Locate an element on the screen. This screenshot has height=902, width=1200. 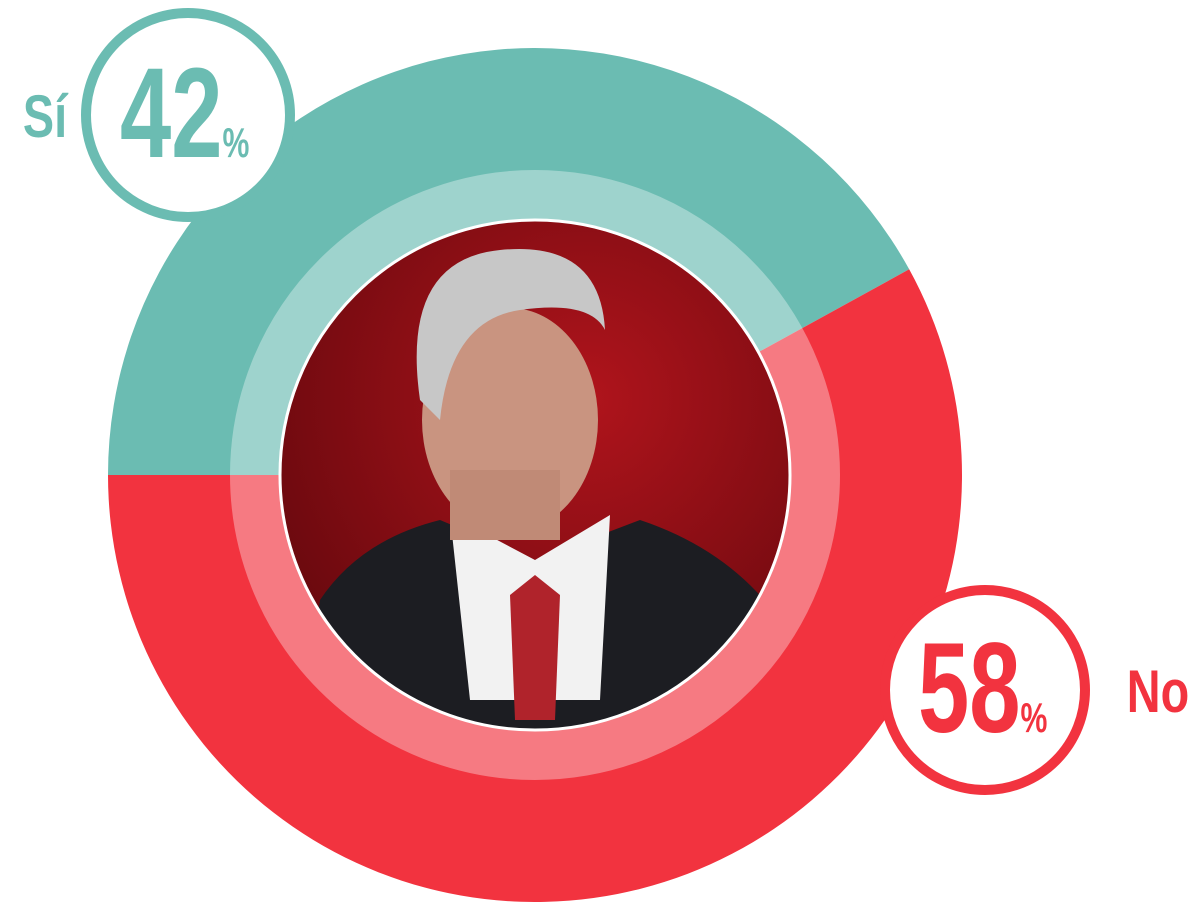
category-label-group: Sí is located at coordinates (46, 116).